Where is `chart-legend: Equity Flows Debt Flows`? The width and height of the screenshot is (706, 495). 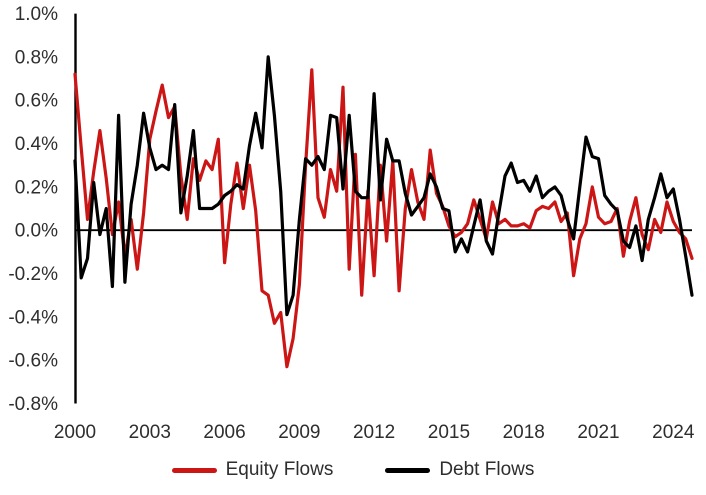 chart-legend: Equity Flows Debt Flows is located at coordinates (353, 470).